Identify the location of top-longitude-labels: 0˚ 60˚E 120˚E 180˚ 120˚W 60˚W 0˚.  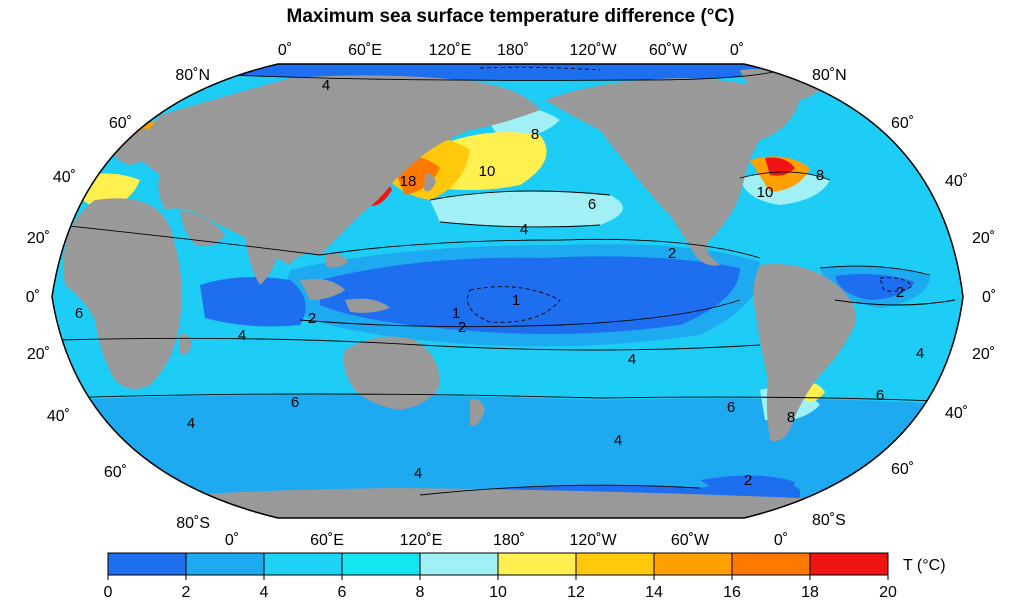
(511, 50).